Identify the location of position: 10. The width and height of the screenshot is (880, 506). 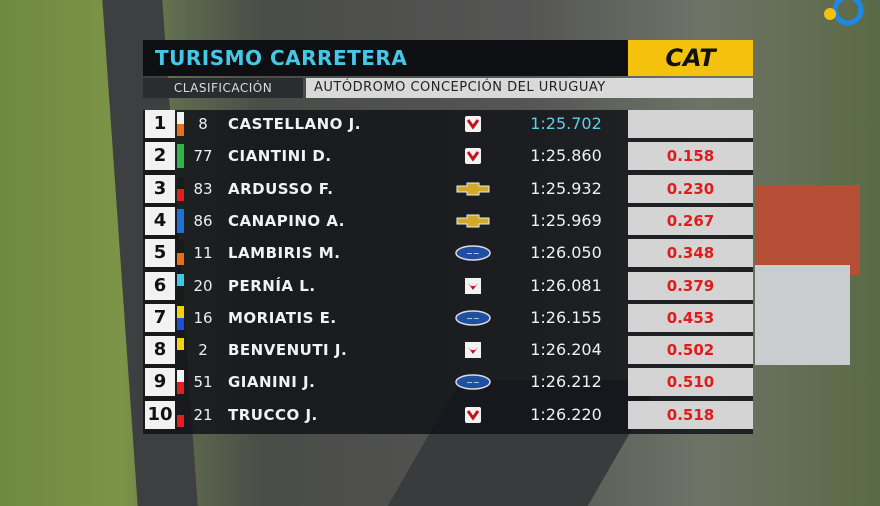
(160, 414).